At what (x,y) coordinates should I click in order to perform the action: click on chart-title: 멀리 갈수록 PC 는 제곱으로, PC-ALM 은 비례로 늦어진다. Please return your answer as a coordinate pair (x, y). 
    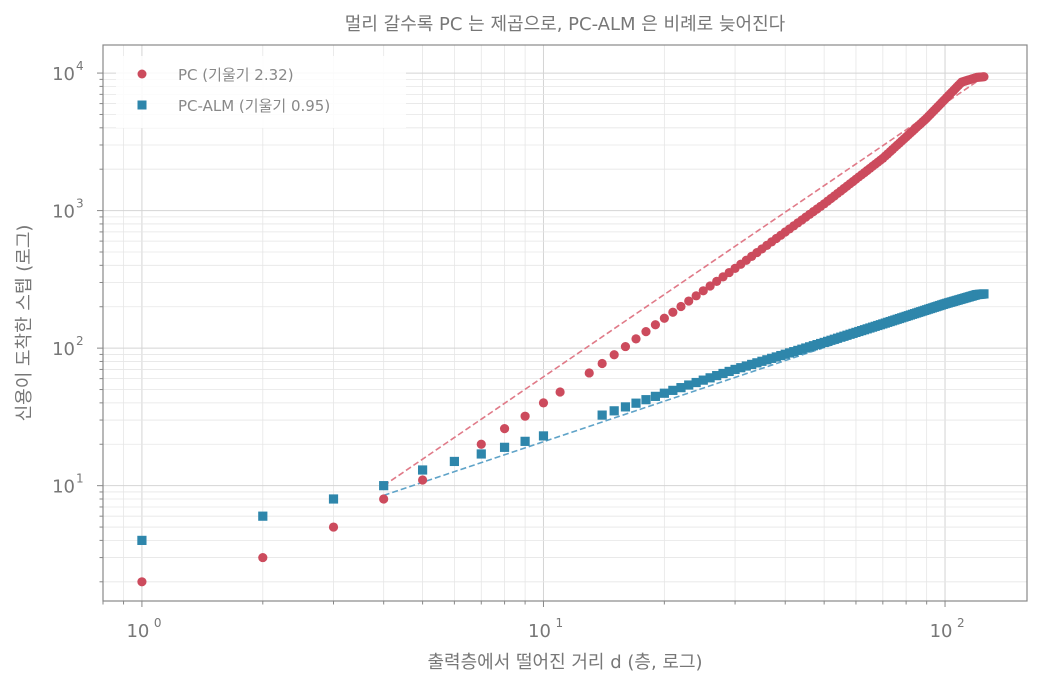
    Looking at the image, I should click on (565, 24).